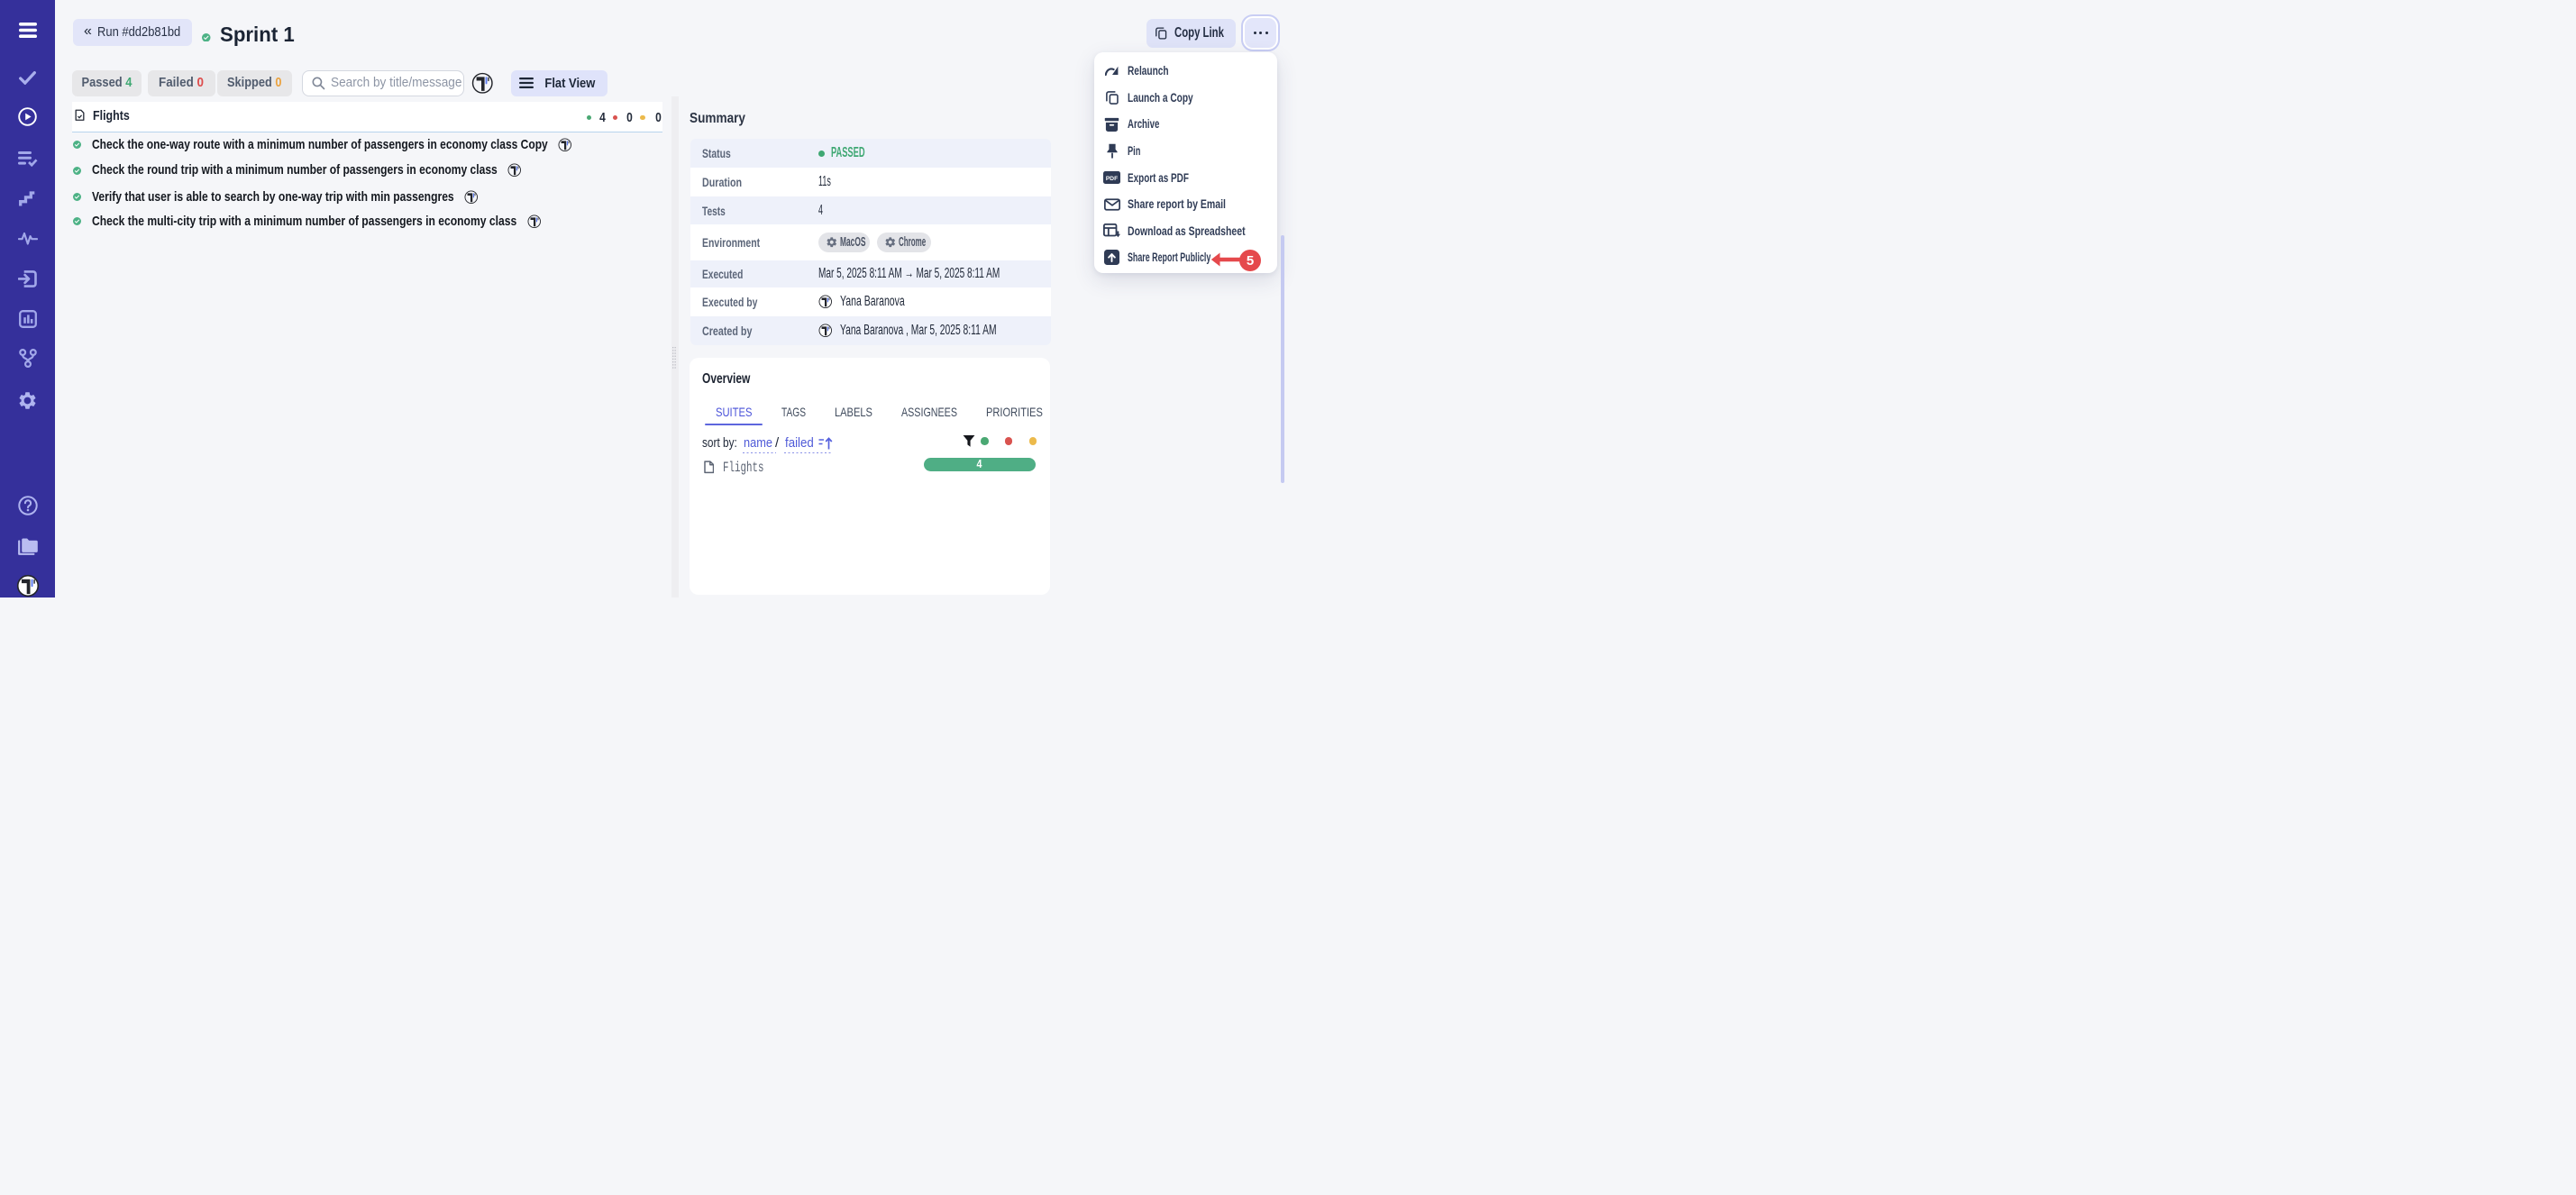 The image size is (2576, 1195). What do you see at coordinates (1112, 179) in the screenshot?
I see `svg-text: PDF` at bounding box center [1112, 179].